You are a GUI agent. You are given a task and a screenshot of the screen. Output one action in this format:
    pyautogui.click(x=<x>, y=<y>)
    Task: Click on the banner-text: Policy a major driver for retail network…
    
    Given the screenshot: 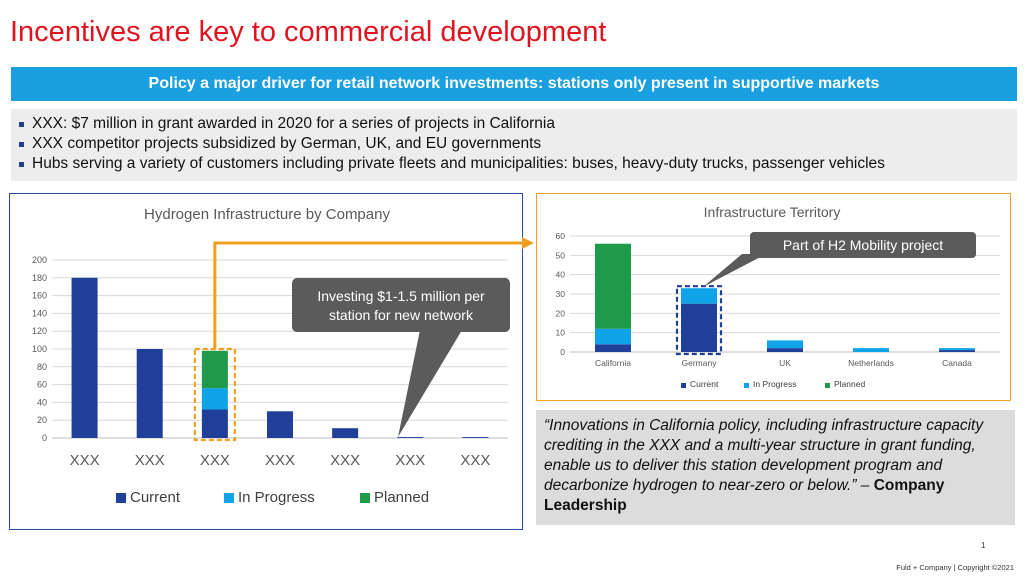 What is the action you would take?
    pyautogui.click(x=514, y=83)
    